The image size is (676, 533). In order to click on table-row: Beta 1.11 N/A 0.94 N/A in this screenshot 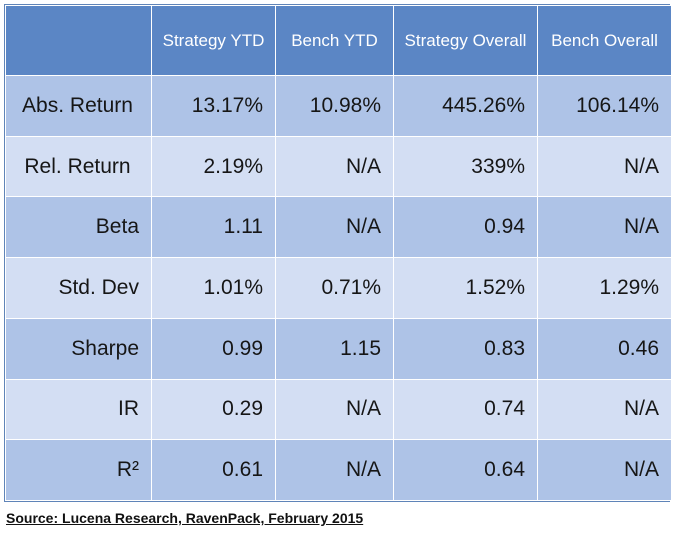, I will do `click(338, 227)`.